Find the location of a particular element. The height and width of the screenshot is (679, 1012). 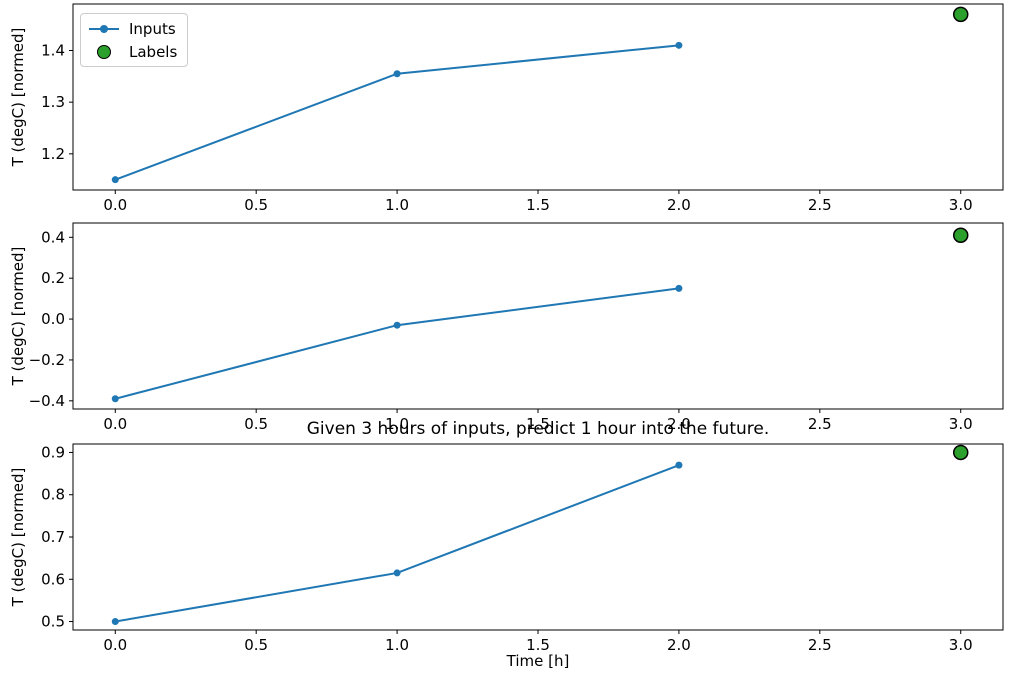

subplot-2-y-tick-label: 0.2 is located at coordinates (53, 278).